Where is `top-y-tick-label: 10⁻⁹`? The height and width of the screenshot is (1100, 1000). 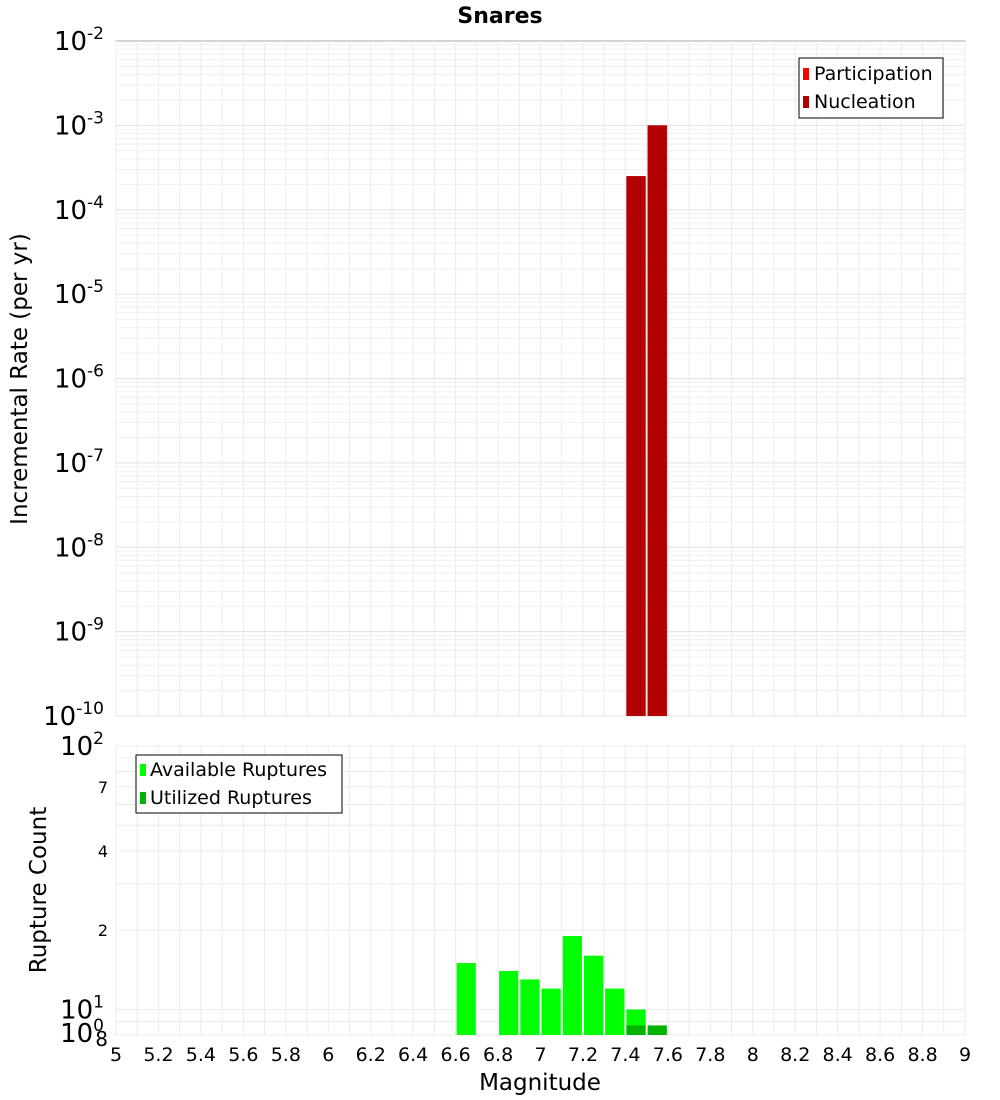
top-y-tick-label: 10⁻⁹ is located at coordinates (79, 631).